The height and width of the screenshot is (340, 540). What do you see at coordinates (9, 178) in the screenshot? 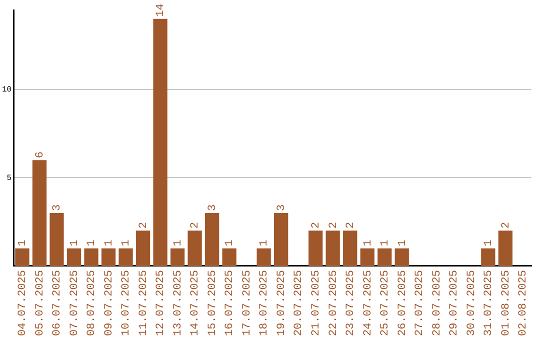
I see `y-tick-label: 5` at bounding box center [9, 178].